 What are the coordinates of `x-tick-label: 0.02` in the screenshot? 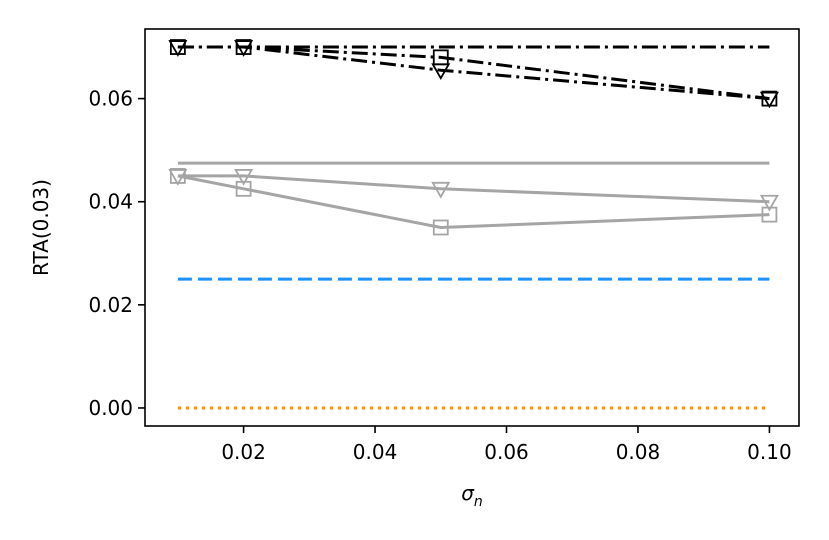 It's located at (243, 452).